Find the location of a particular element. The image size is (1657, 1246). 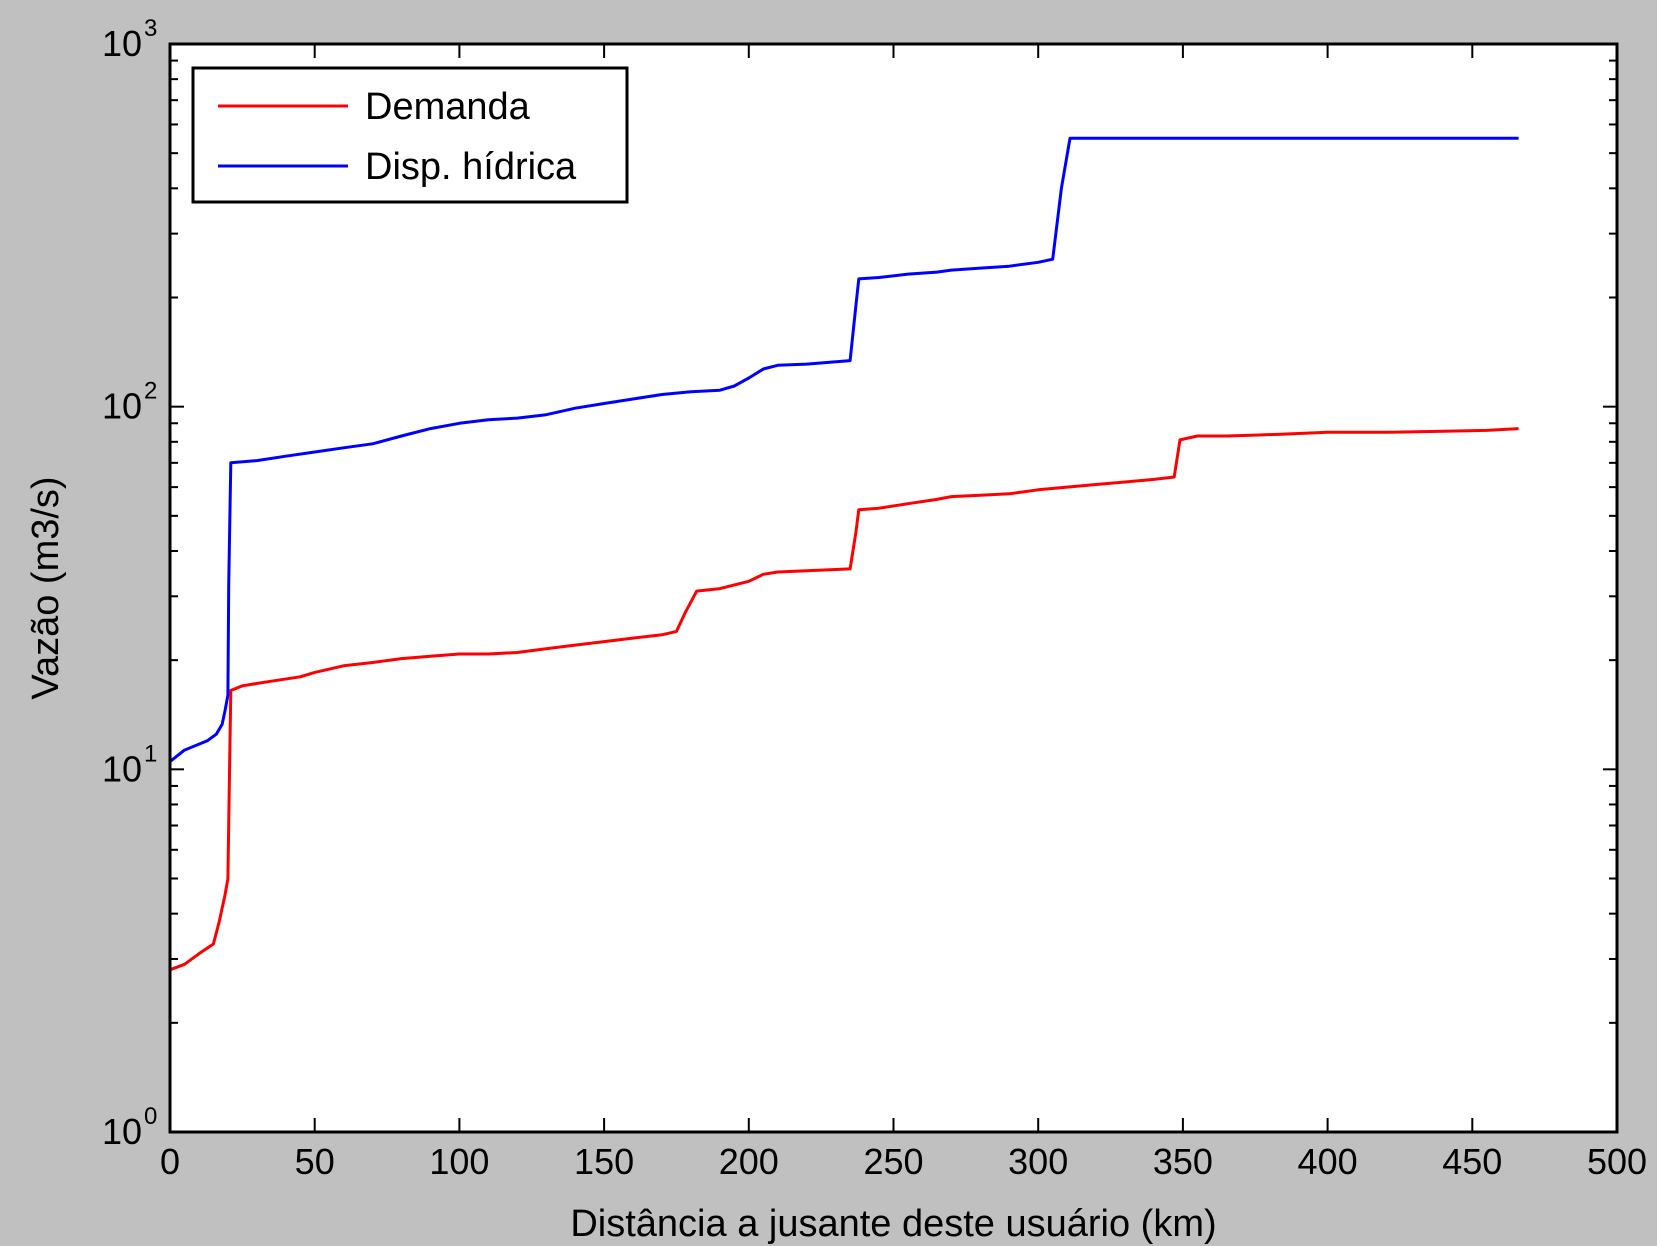

y-tick-exponent: 1 is located at coordinates (150, 753).